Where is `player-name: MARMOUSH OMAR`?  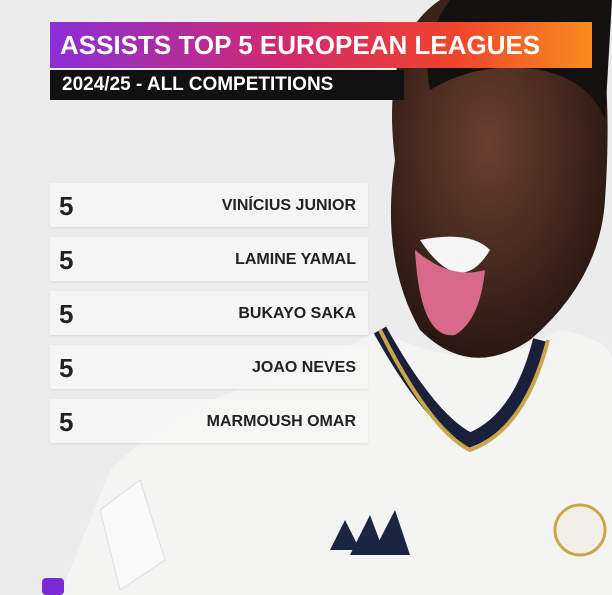
player-name: MARMOUSH OMAR is located at coordinates (281, 421).